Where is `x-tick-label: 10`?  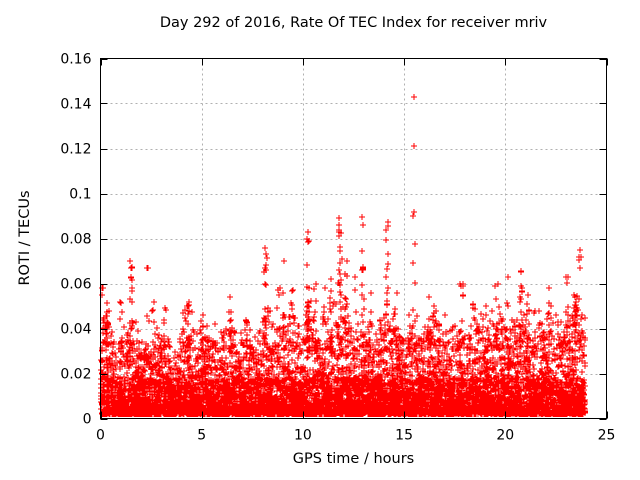 x-tick-label: 10 is located at coordinates (303, 436).